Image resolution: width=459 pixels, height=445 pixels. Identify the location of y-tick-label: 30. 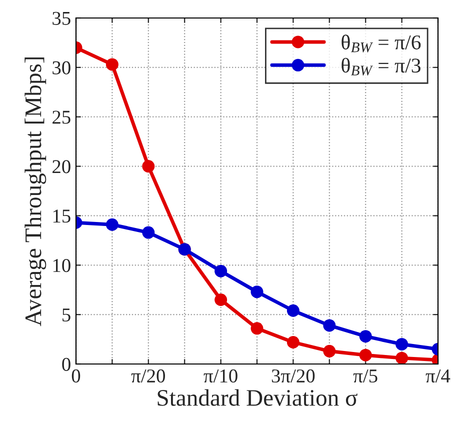
(61, 67).